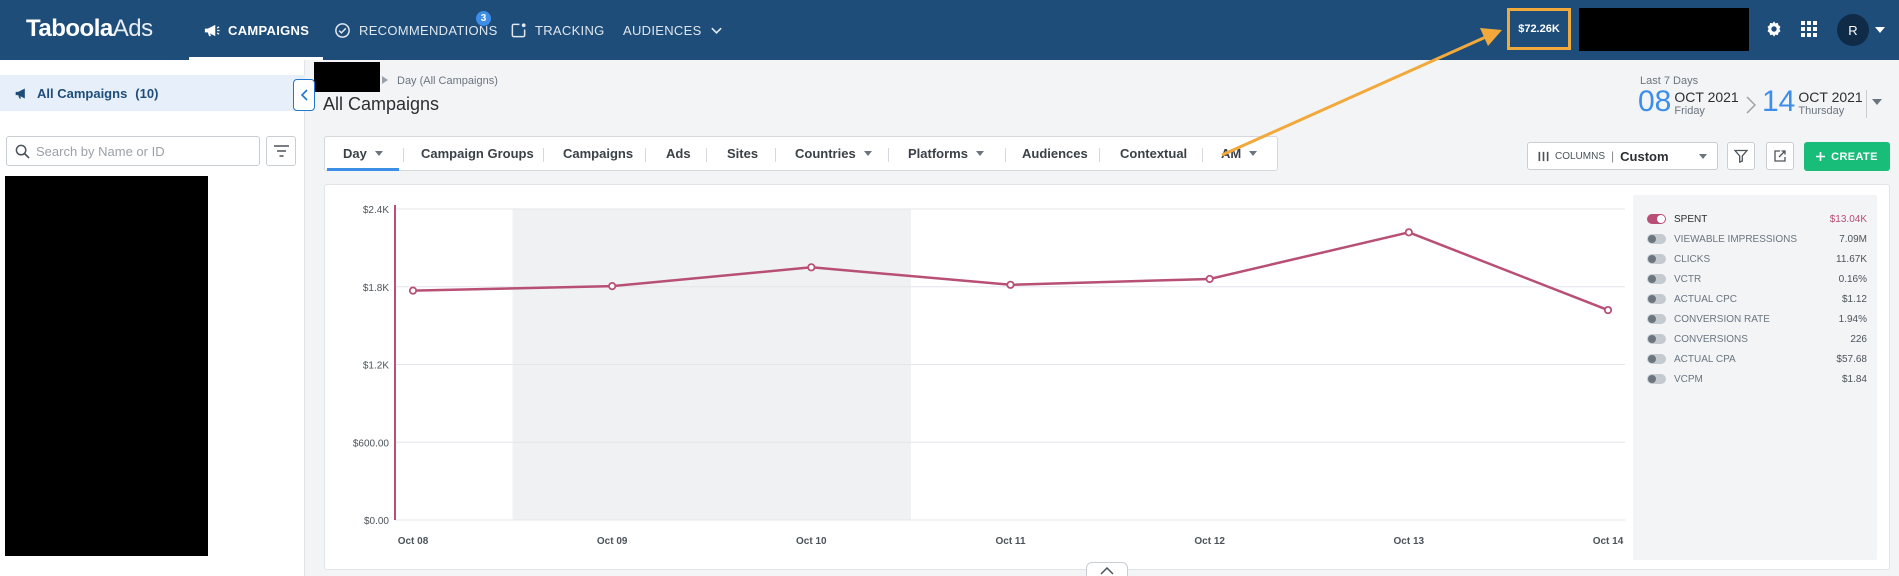  I want to click on chevron-down-icon, so click(716, 30).